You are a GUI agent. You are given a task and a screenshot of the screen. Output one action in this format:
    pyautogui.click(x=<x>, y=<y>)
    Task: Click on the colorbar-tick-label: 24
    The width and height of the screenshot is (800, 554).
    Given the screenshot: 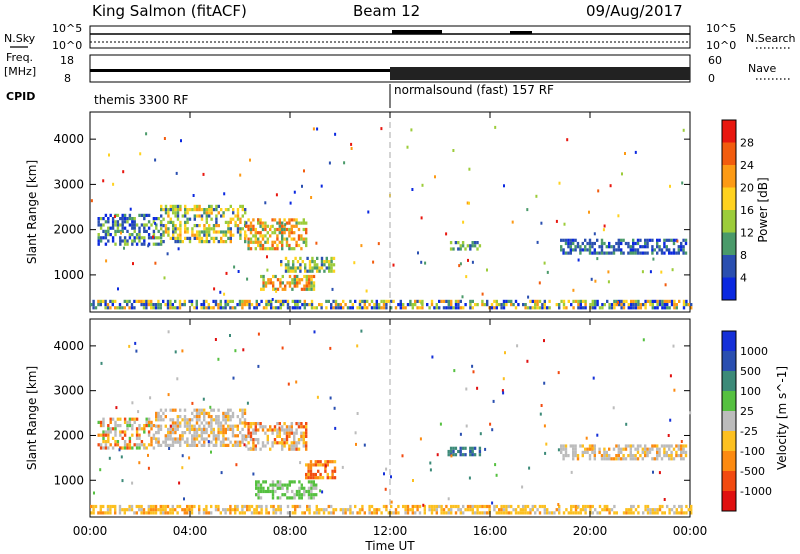 What is the action you would take?
    pyautogui.click(x=747, y=165)
    